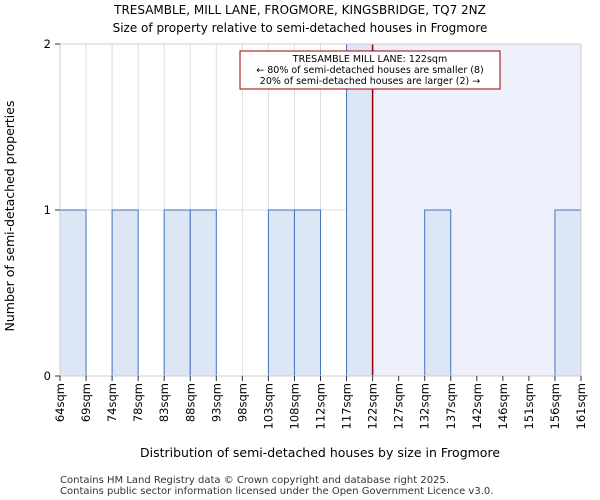 Image resolution: width=600 pixels, height=500 pixels. Describe the element at coordinates (138, 402) in the screenshot. I see `x-tick-label: 78sqm` at that location.